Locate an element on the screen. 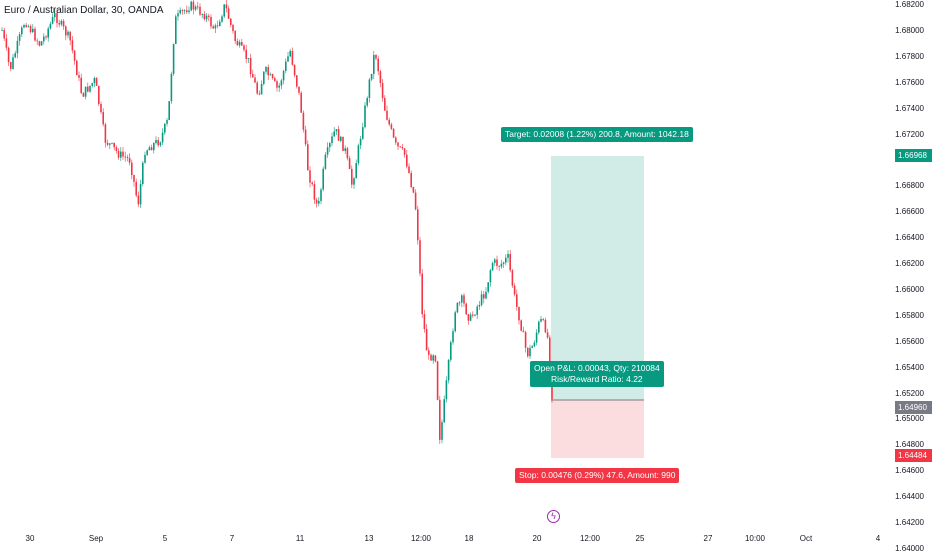 The width and height of the screenshot is (932, 553). price-tick-label: 1.65000 is located at coordinates (909, 419).